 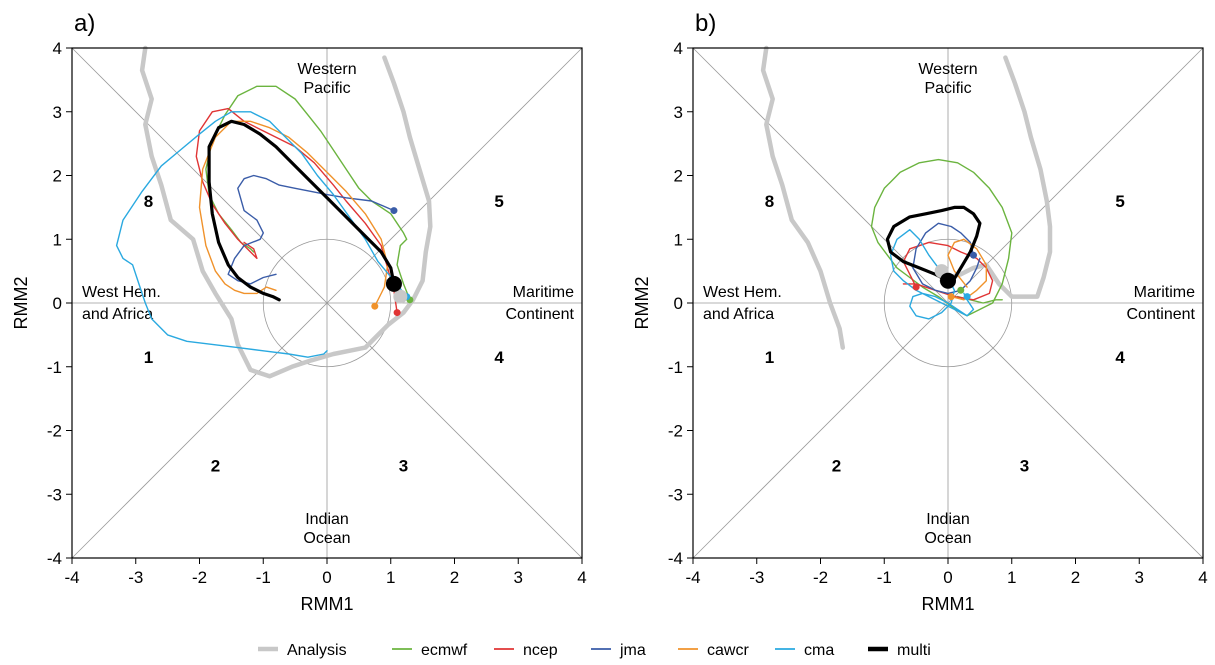 I want to click on panel-label: a), so click(x=84, y=23).